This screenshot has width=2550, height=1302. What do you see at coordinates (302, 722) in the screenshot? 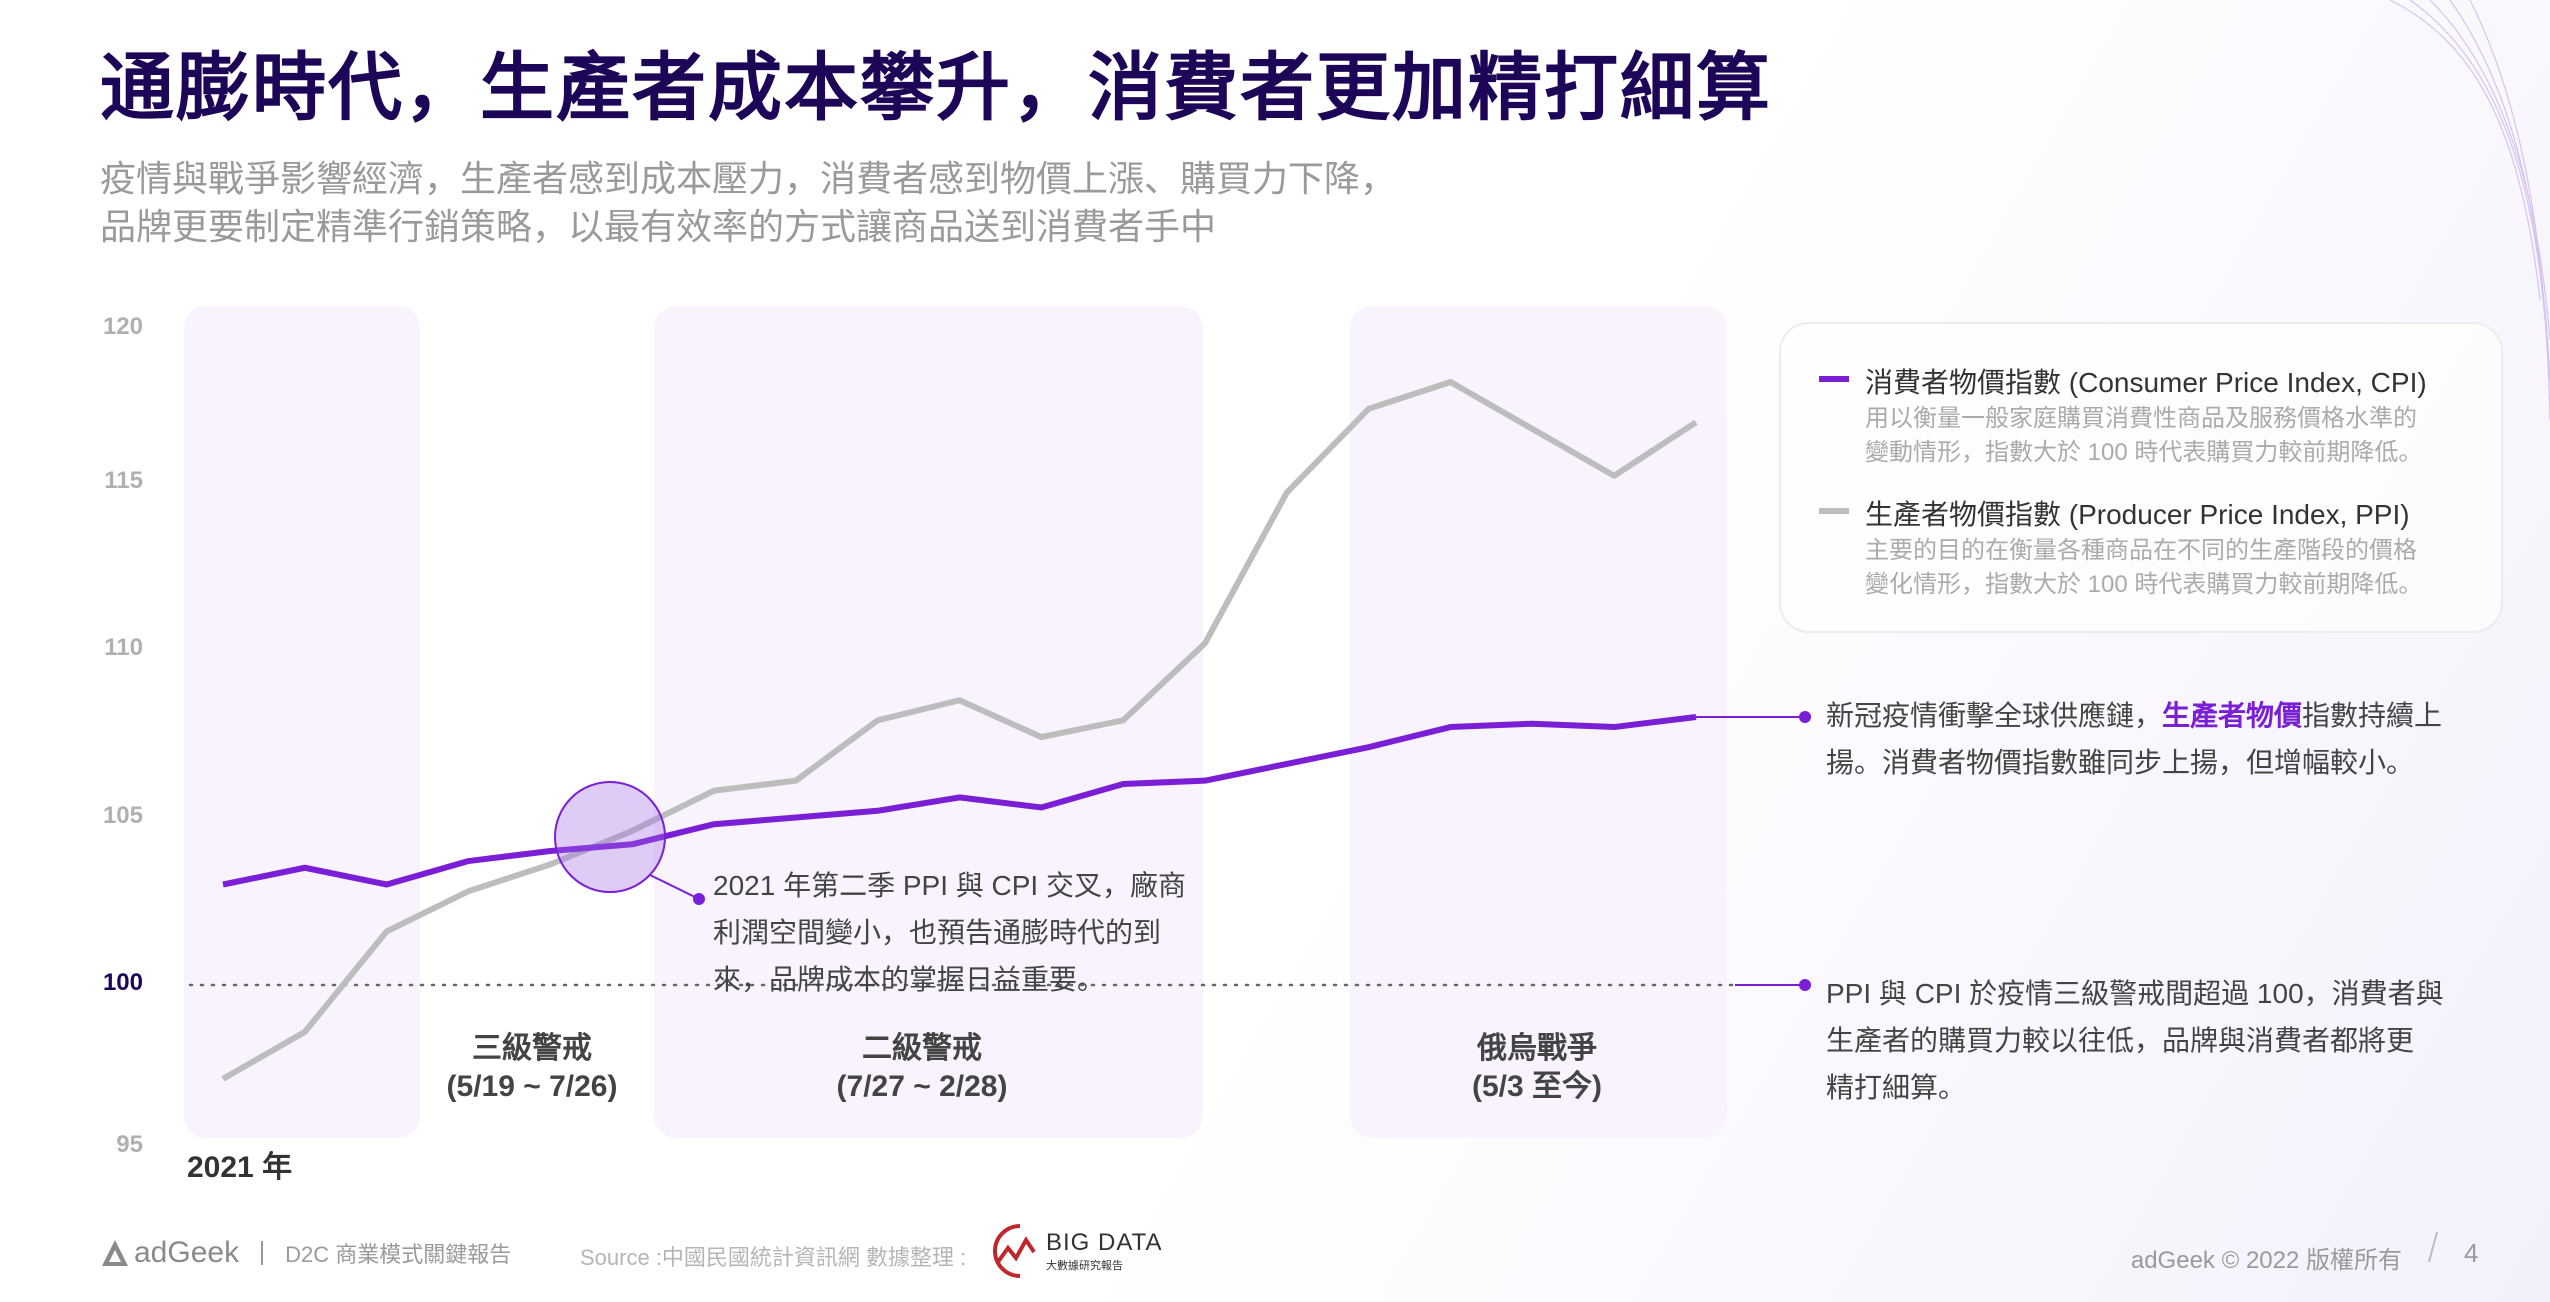
I see `band-early-2021` at bounding box center [302, 722].